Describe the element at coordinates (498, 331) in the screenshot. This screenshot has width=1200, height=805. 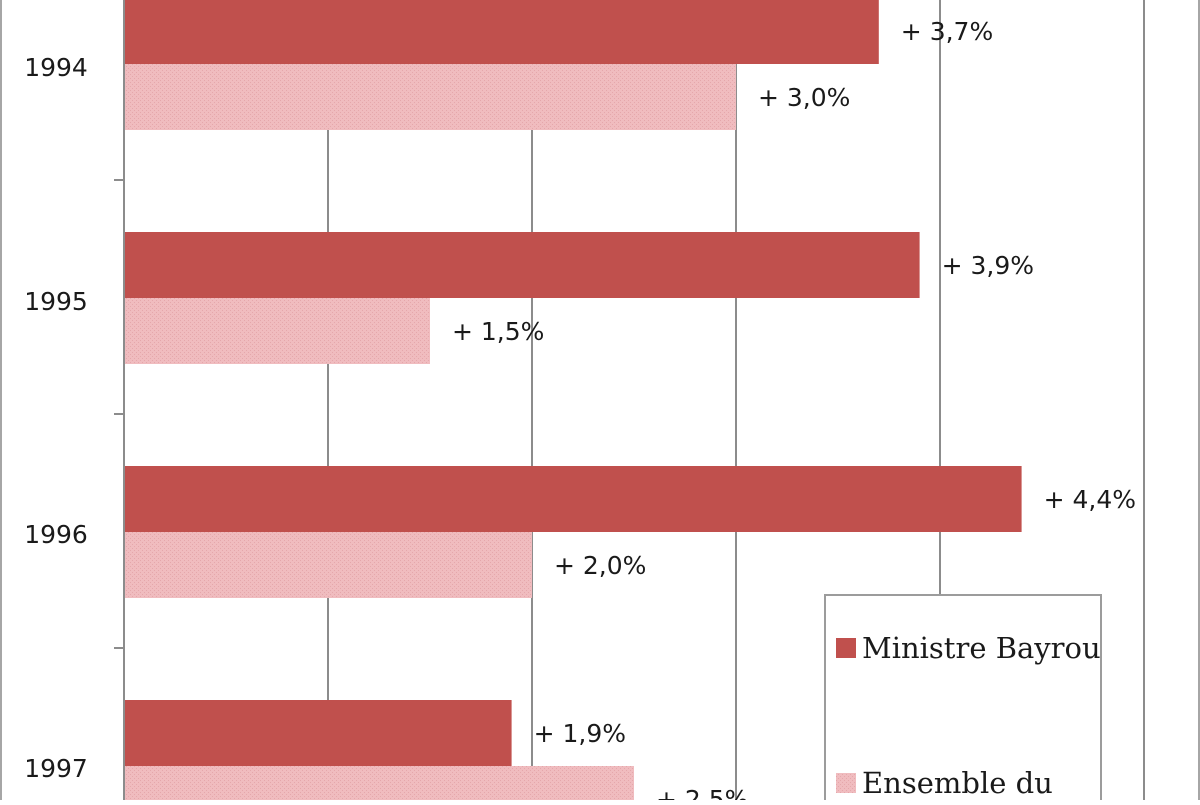
I see `data-label-1995-series-2: + 1,5%` at that location.